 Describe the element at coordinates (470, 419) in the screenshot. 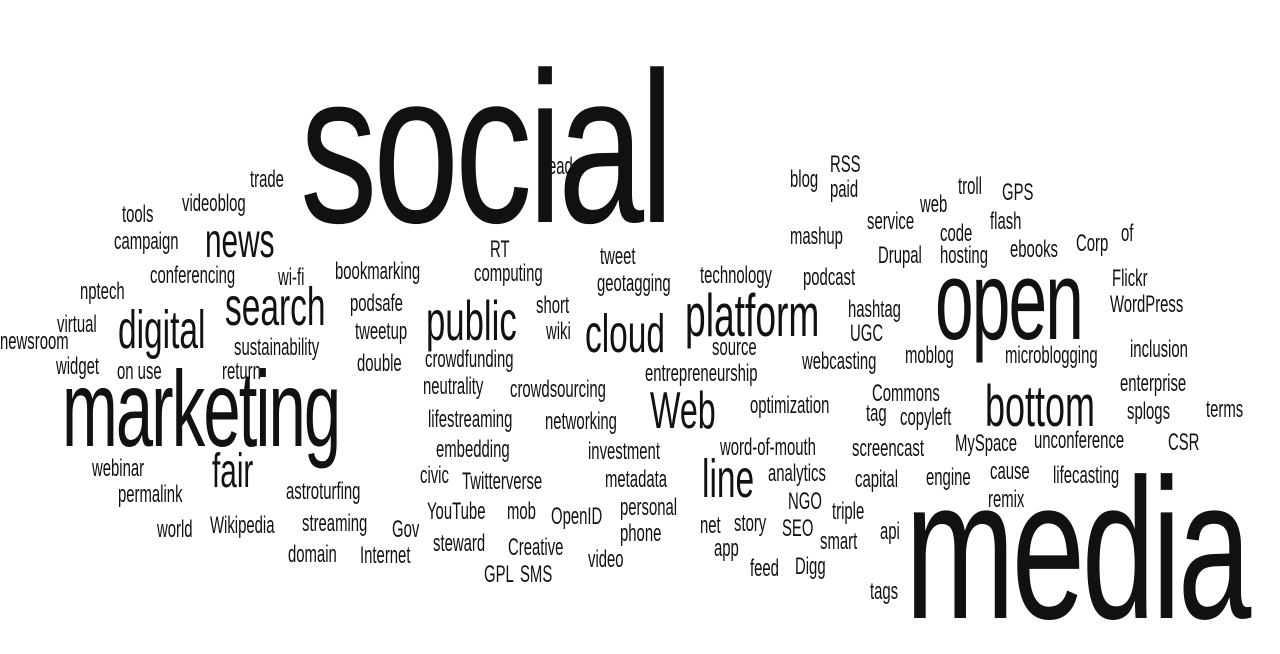

I see `word-lifestreaming: lifestreaming` at that location.